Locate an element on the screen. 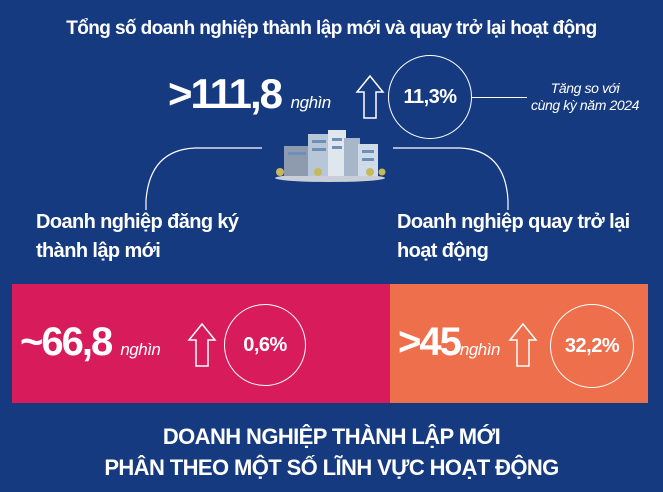  new-value: ~66,8 nghìn is located at coordinates (90, 342).